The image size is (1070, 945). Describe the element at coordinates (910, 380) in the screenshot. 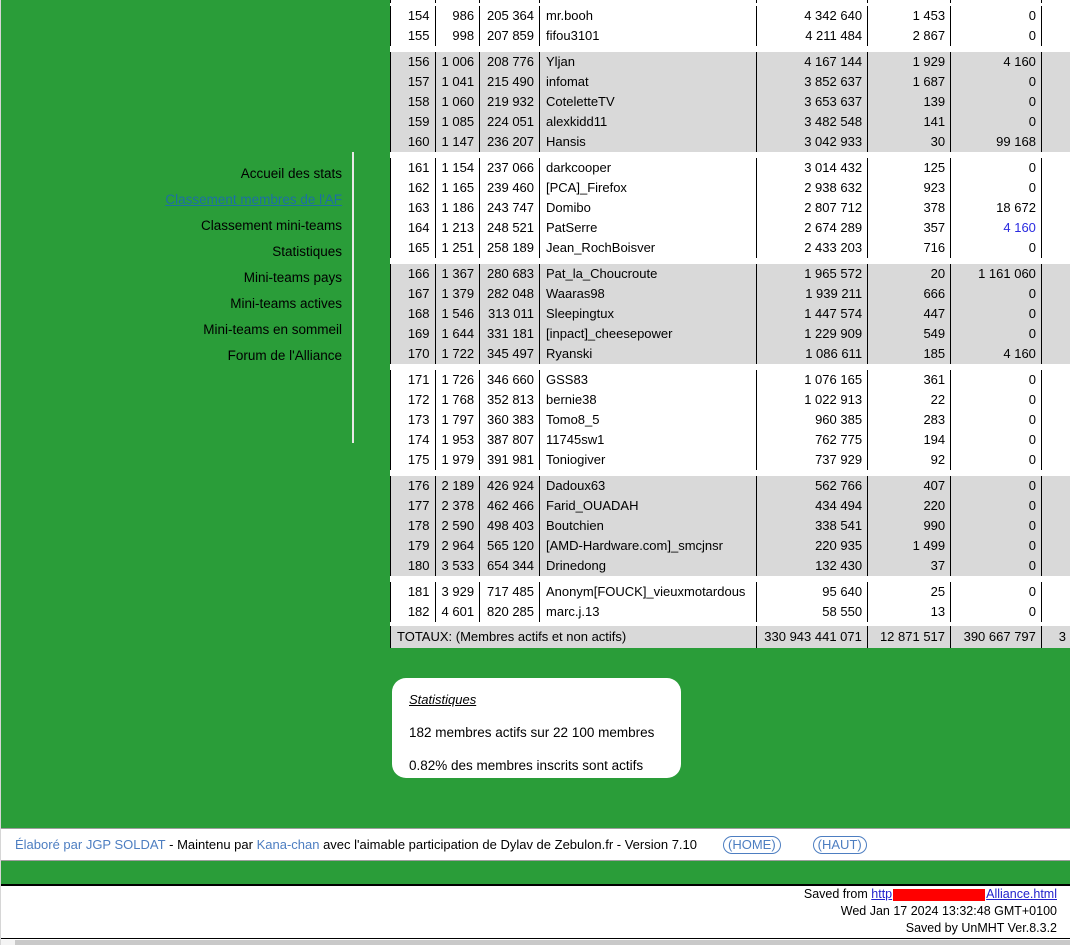

I see `table-cell: 361` at that location.